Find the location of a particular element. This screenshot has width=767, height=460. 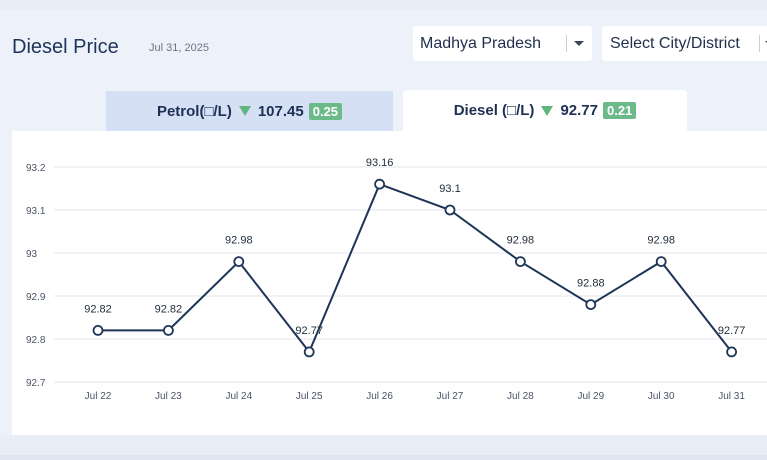

tab-petrol-change-badge: 0.25 is located at coordinates (325, 111).